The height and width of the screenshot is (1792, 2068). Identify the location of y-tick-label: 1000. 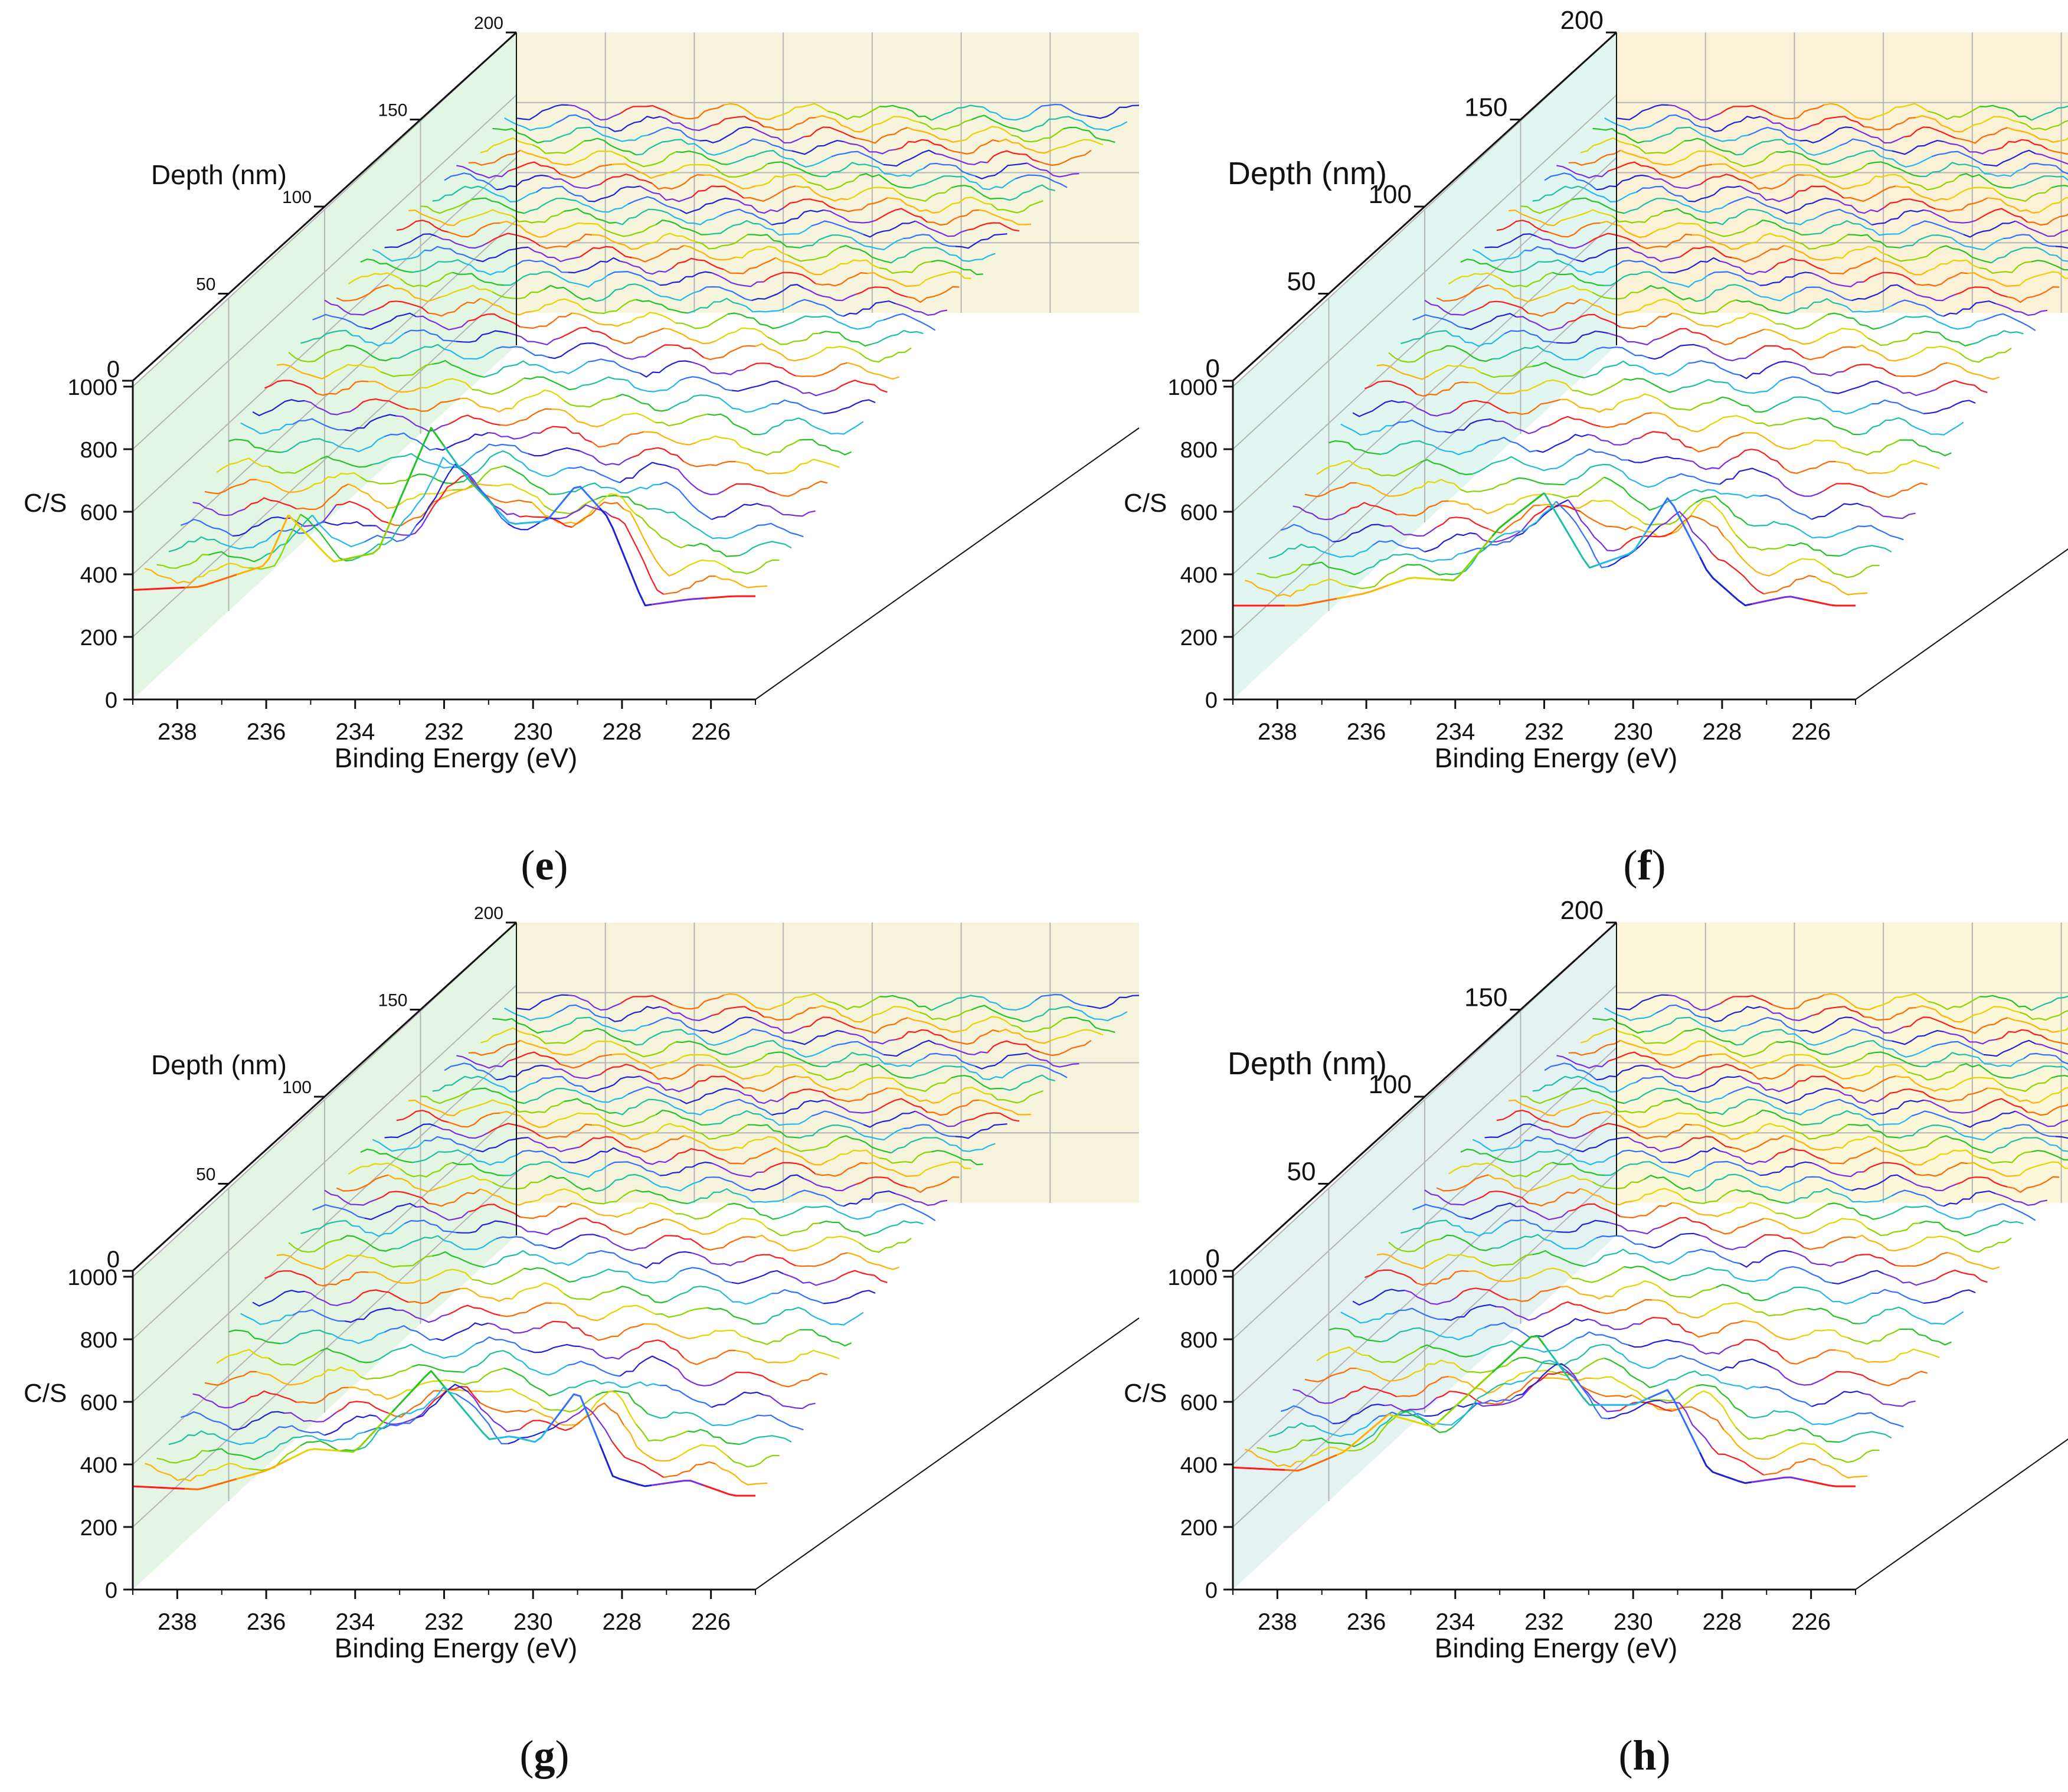
(92, 387).